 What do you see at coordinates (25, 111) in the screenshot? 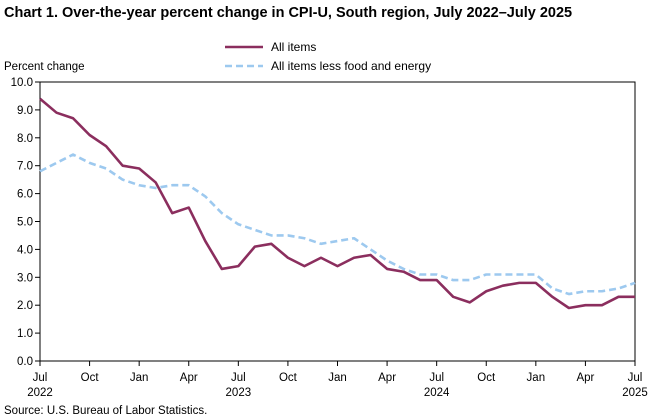
I see `y-tick-label: 9.0` at bounding box center [25, 111].